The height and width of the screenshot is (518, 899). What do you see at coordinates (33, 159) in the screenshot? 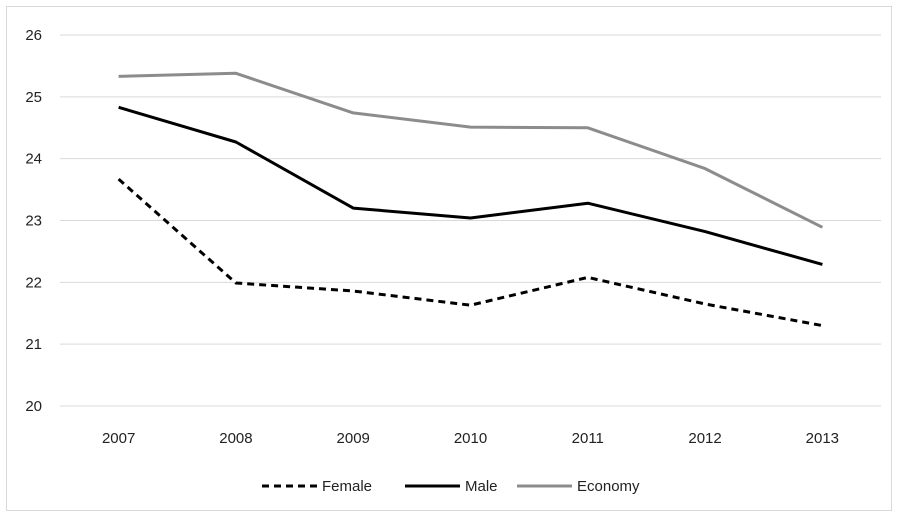
I see `y-tick-label: 24` at bounding box center [33, 159].